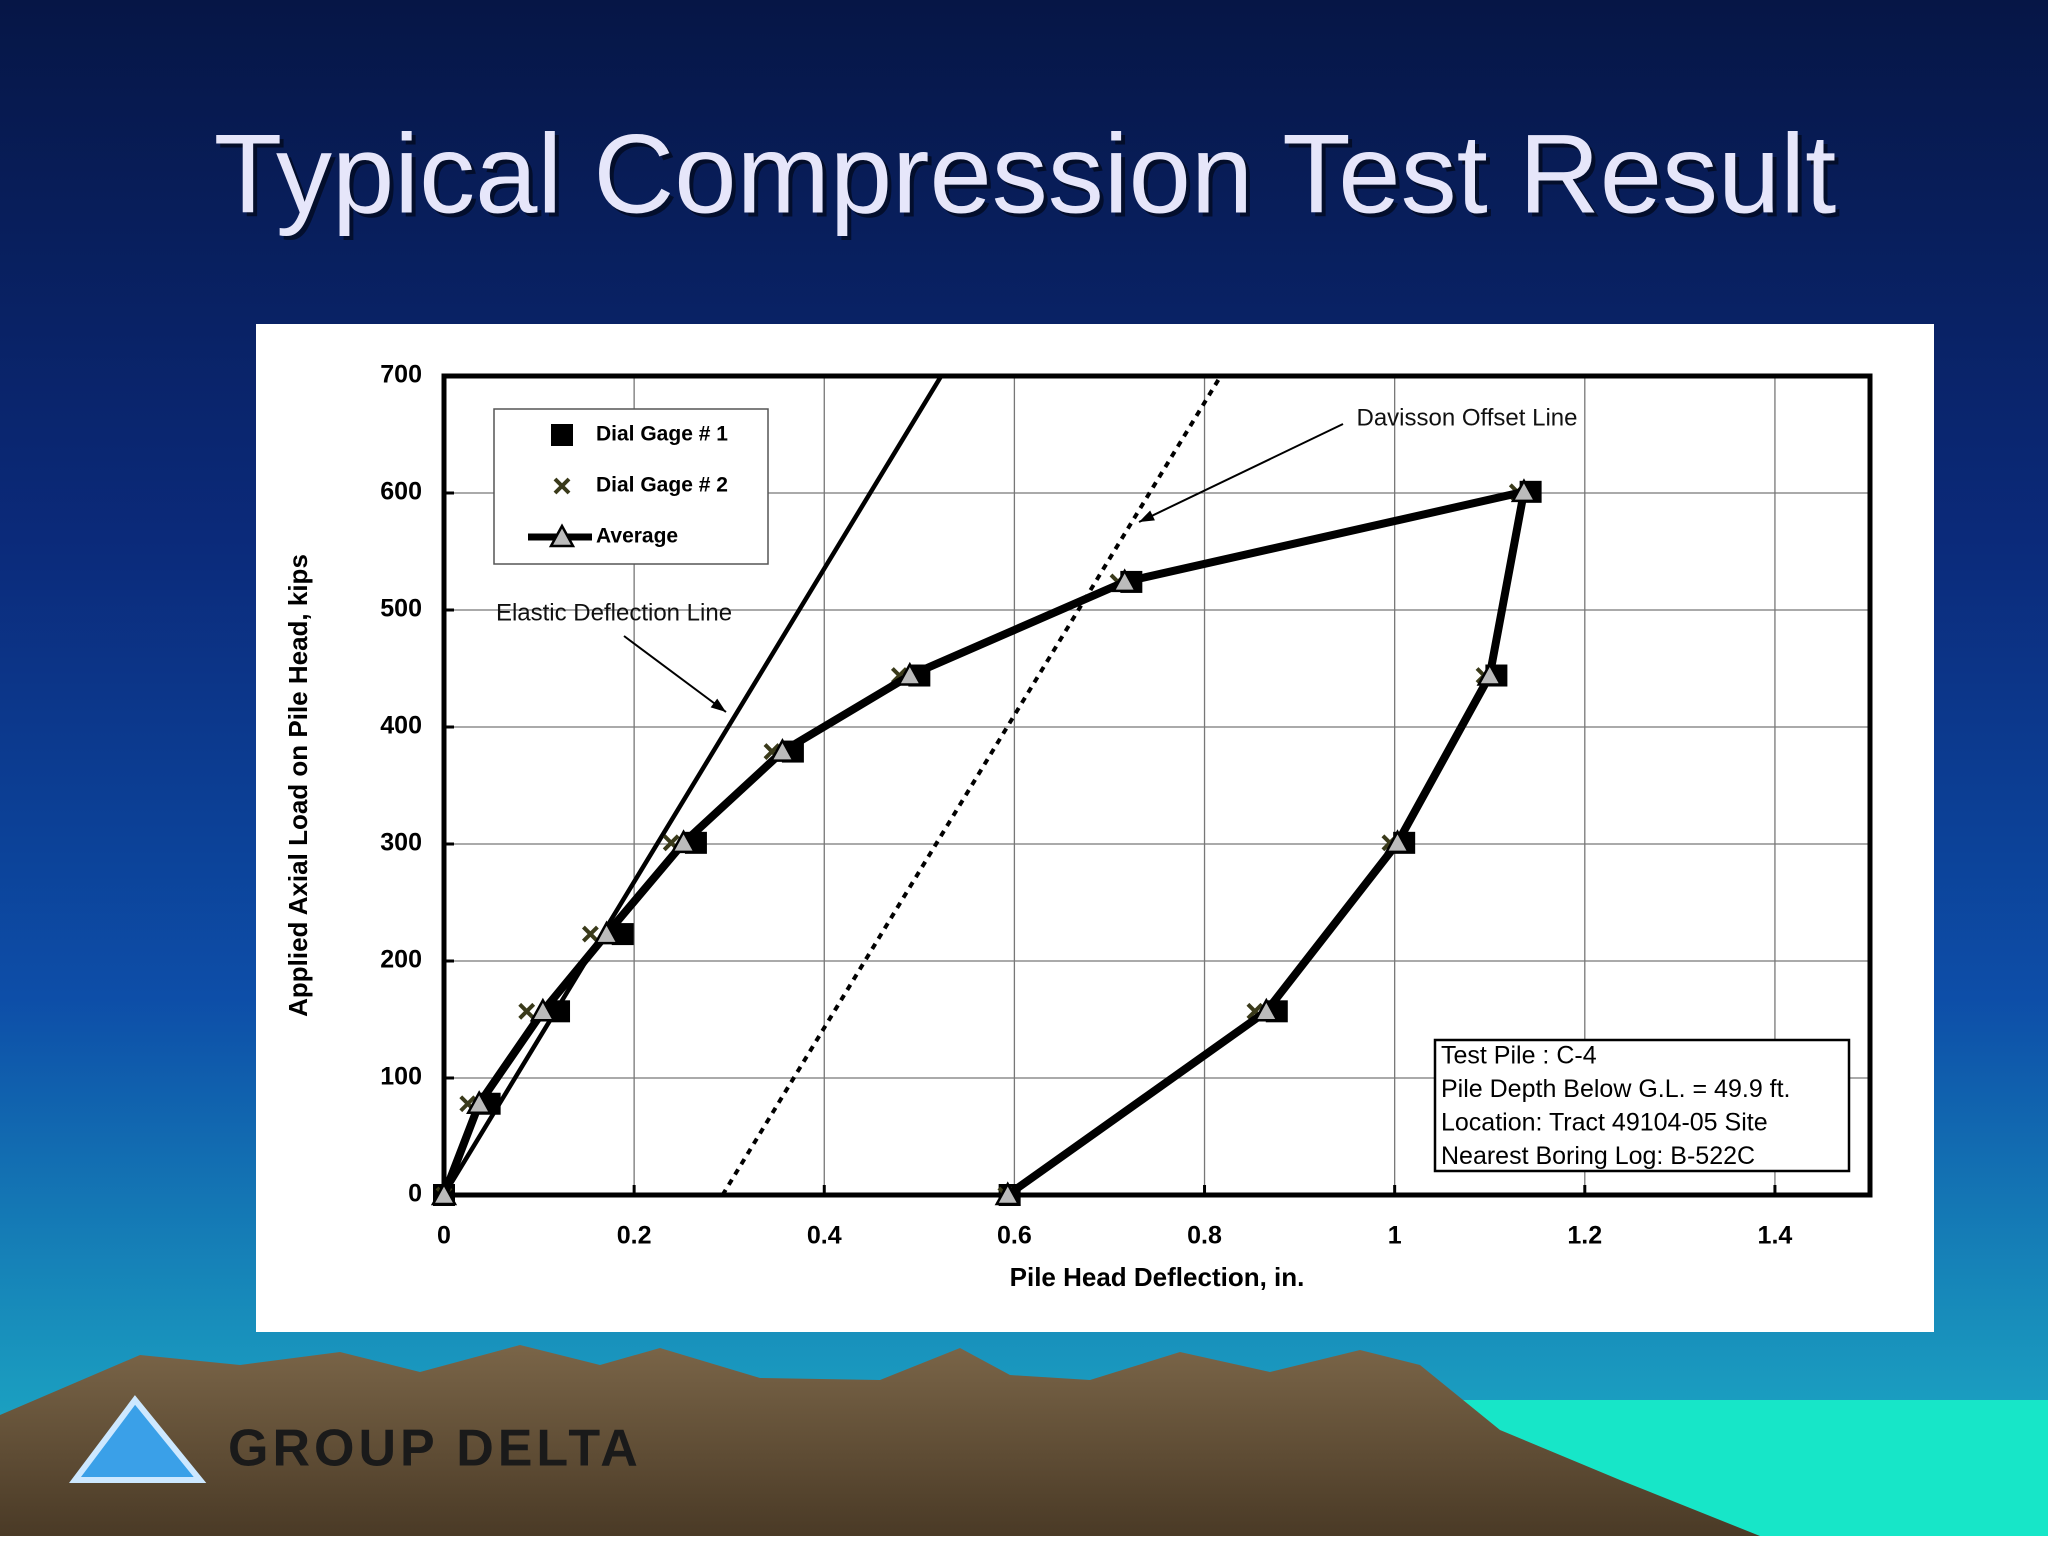 The height and width of the screenshot is (1541, 2048). I want to click on y-axis-label: Applied Axial Load on Pile Head, kips, so click(298, 785).